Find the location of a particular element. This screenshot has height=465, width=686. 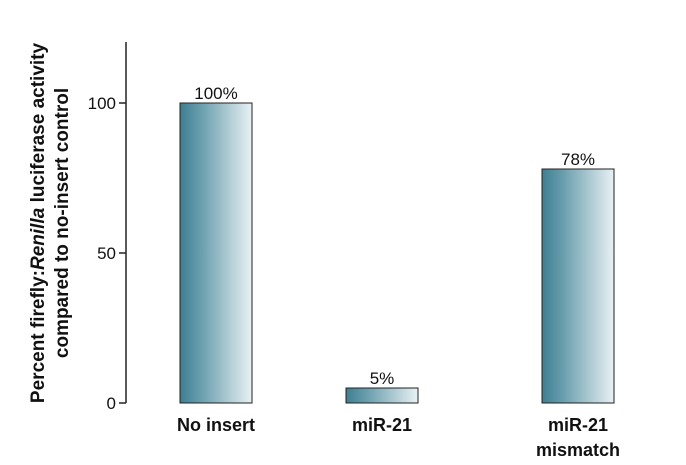

y-tick-label: 100 is located at coordinates (102, 103).